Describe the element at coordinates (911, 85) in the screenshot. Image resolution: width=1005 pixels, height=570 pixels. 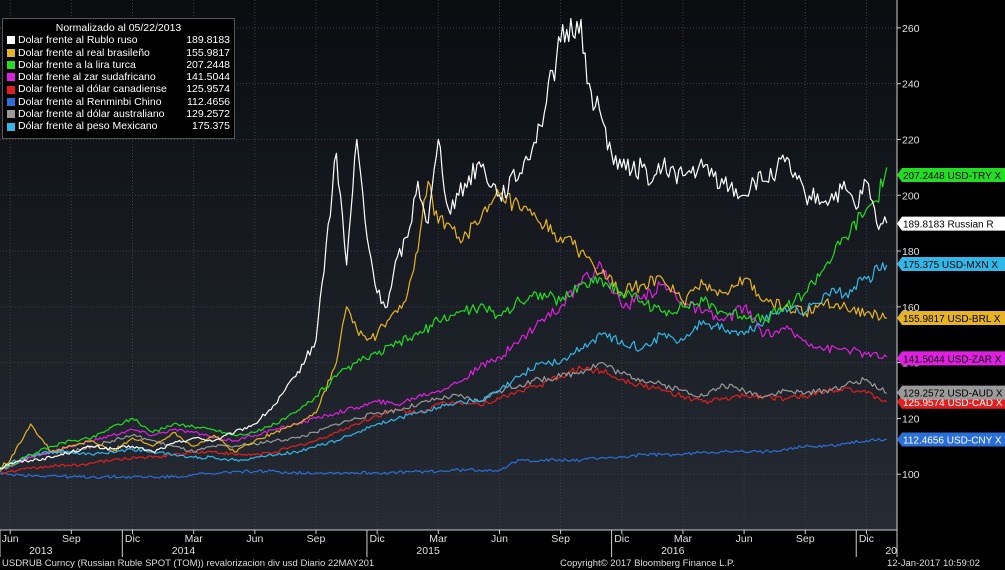
I see `y-tick-label: 240` at that location.